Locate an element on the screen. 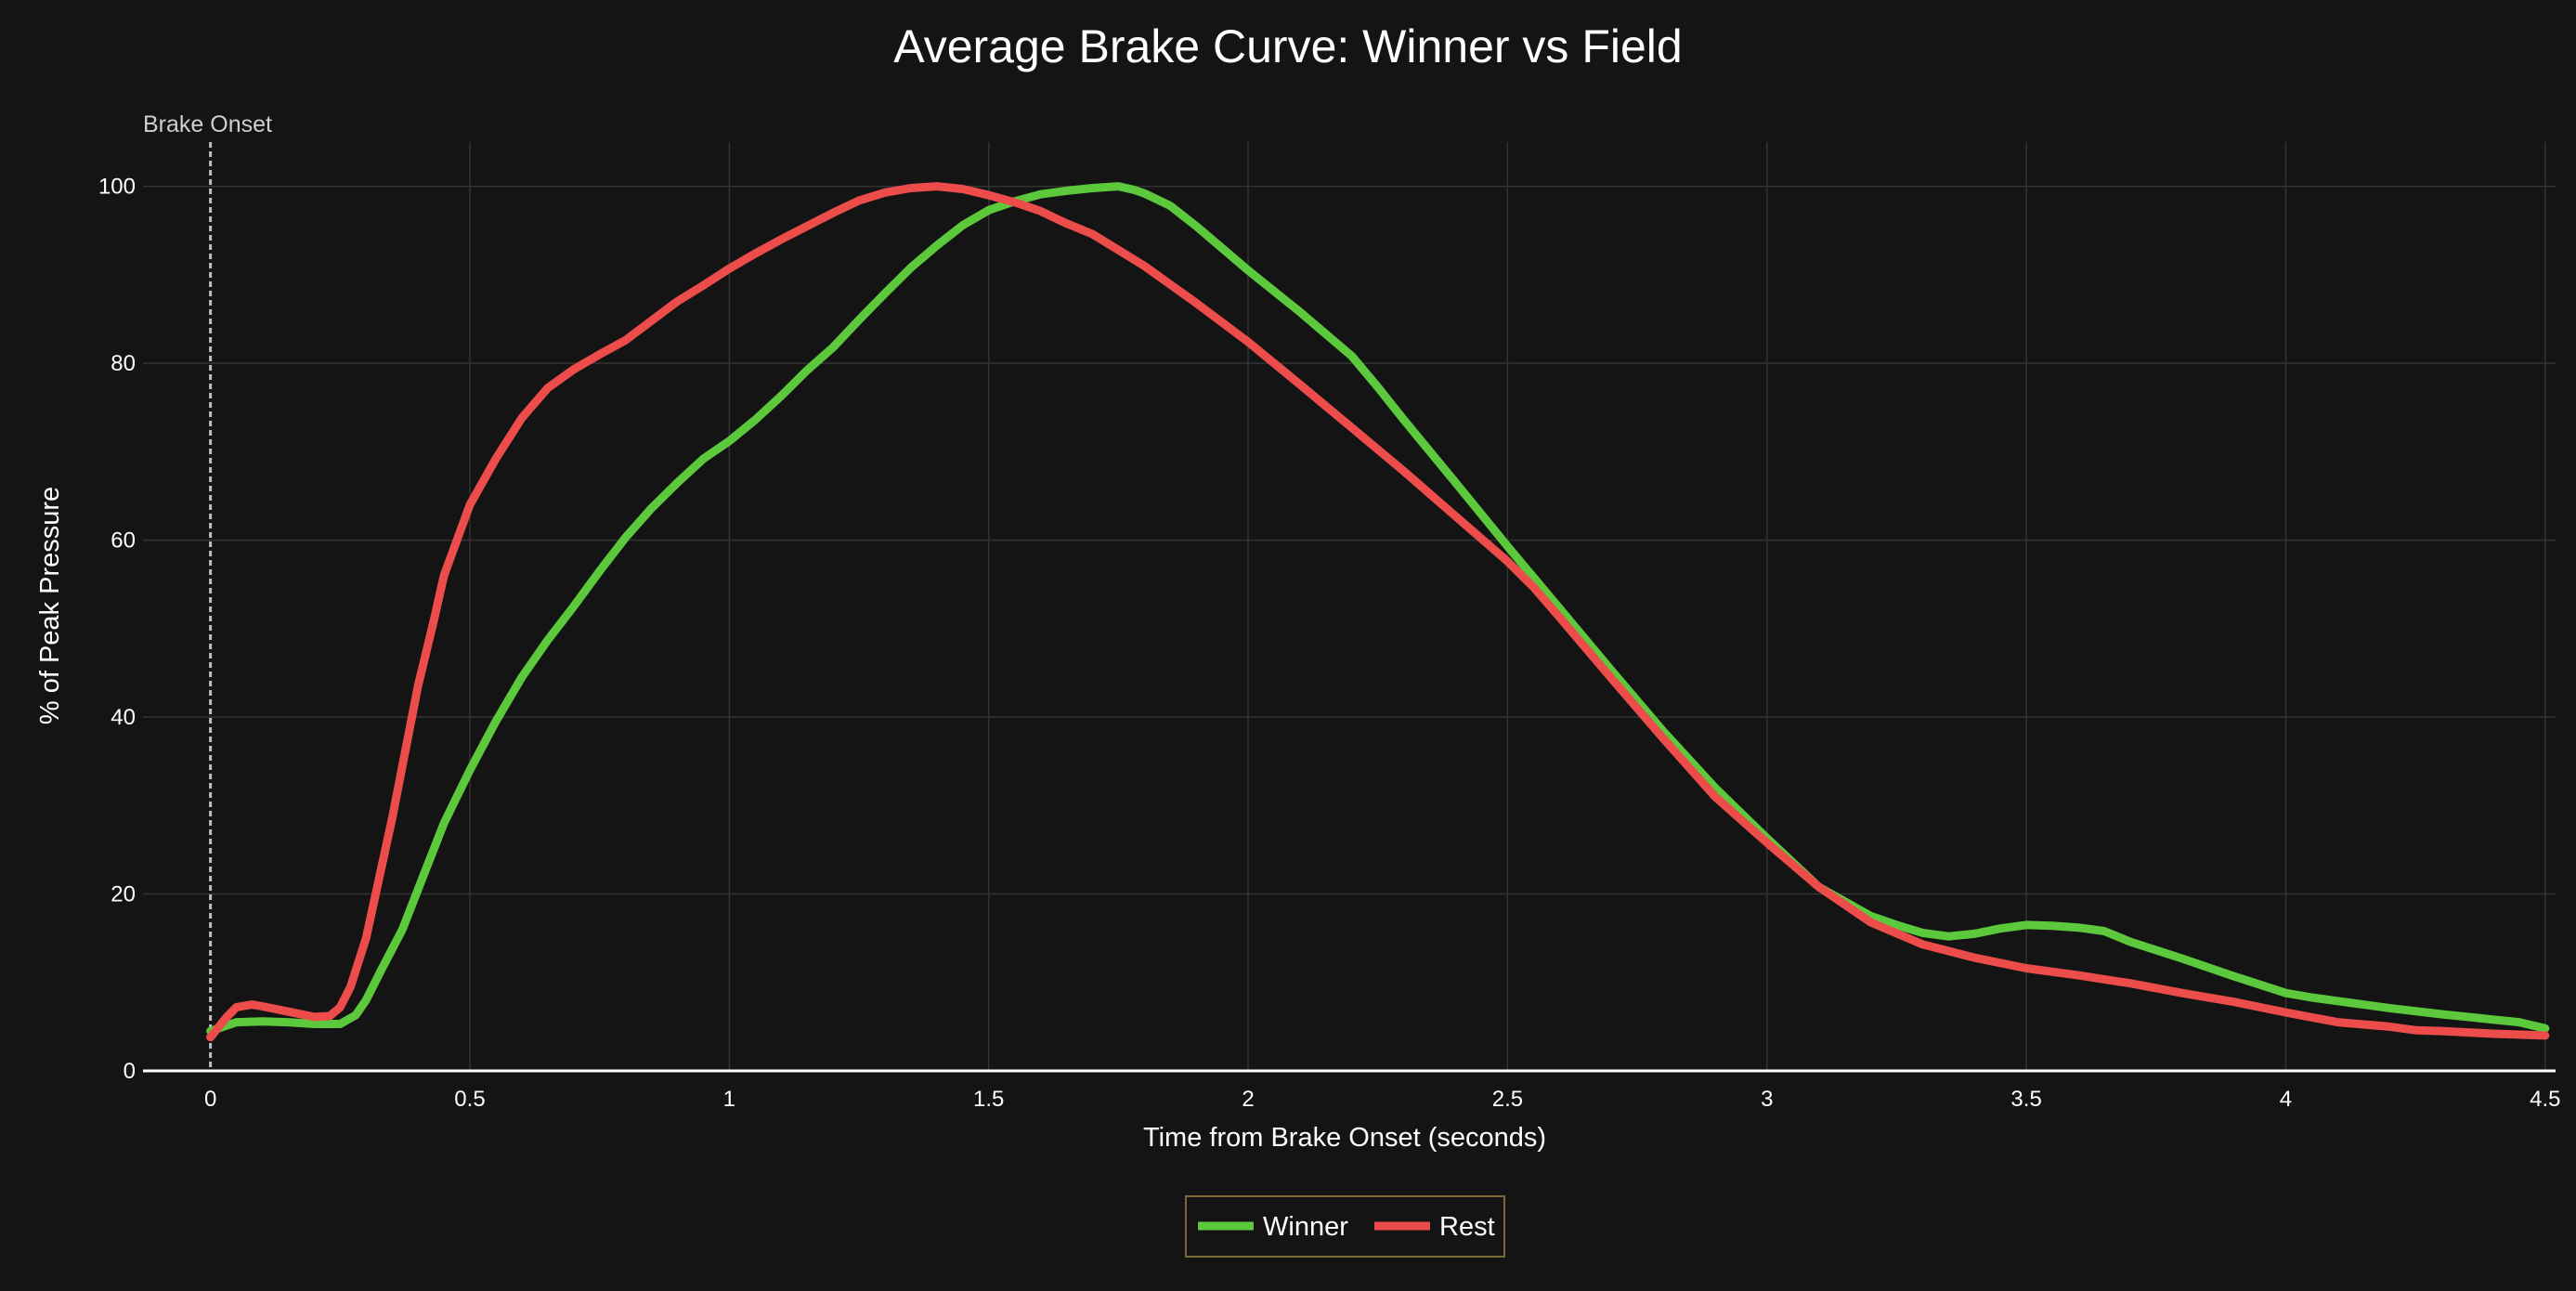 This screenshot has height=1291, width=2576. x-tick-label: 4.5 is located at coordinates (2545, 1099).